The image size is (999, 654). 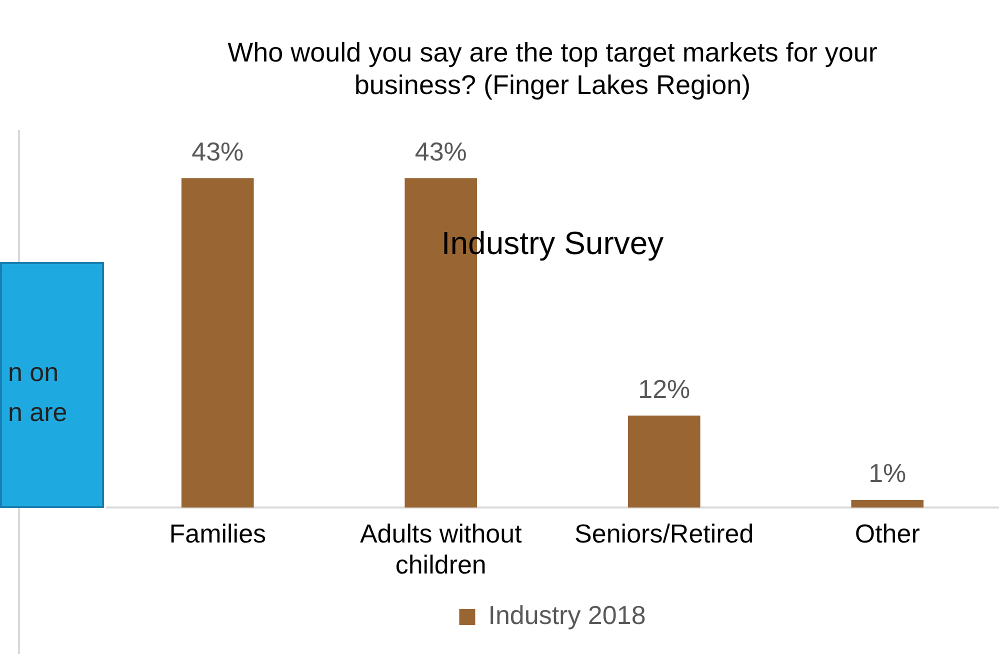 What do you see at coordinates (887, 473) in the screenshot?
I see `data-label: 1%` at bounding box center [887, 473].